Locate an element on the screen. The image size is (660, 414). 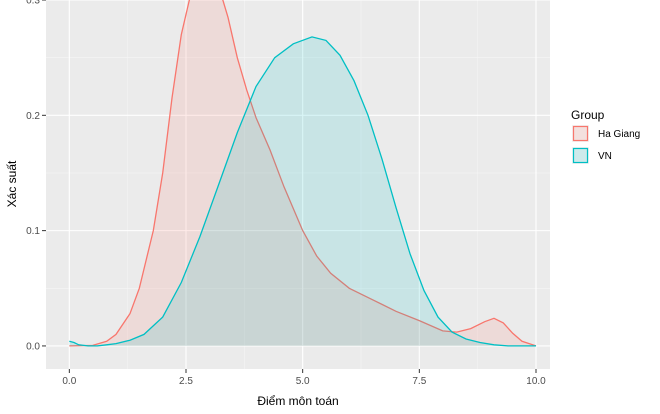
x-tick-label: 5.0 is located at coordinates (303, 381).